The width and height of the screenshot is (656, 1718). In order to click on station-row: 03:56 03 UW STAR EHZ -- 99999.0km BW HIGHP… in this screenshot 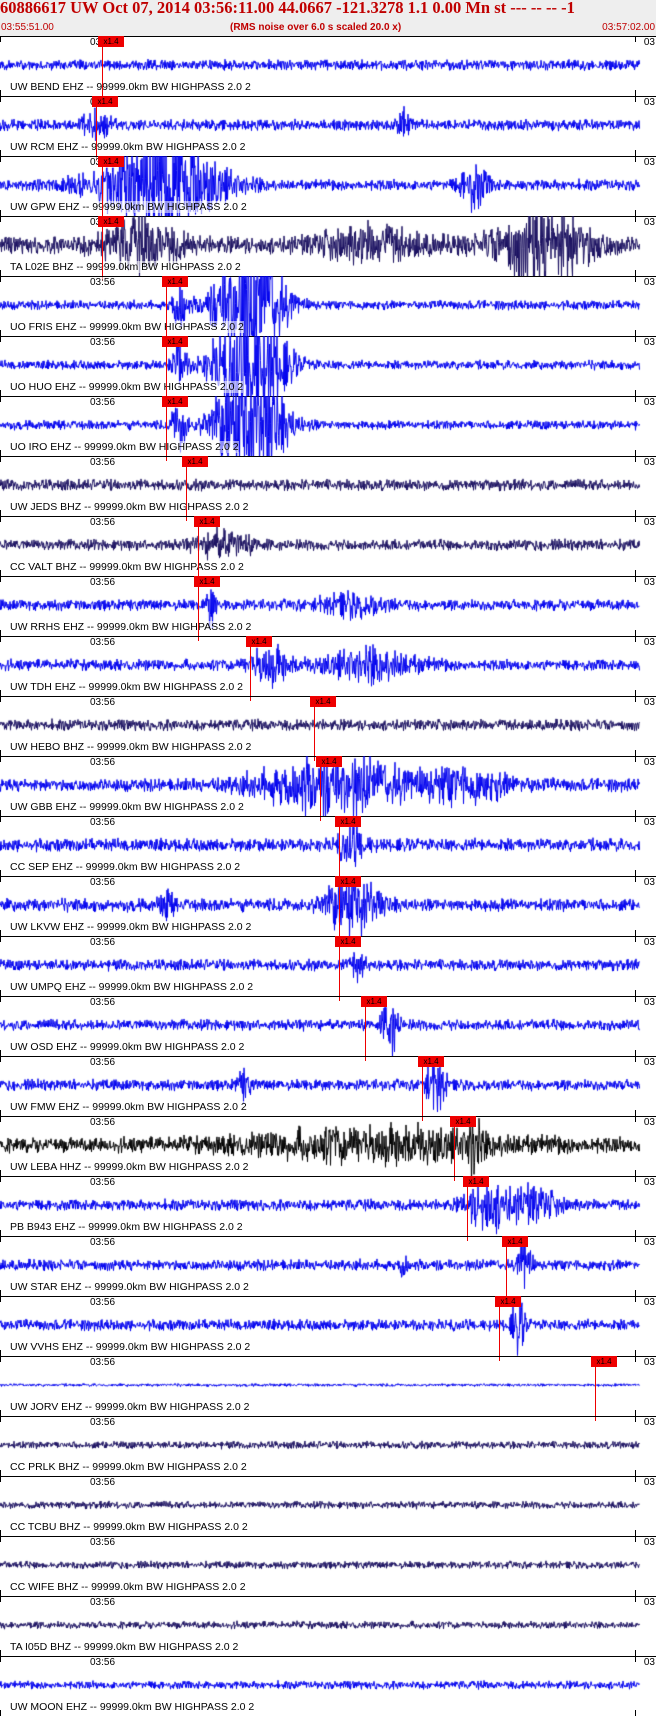, I will do `click(328, 1268)`.